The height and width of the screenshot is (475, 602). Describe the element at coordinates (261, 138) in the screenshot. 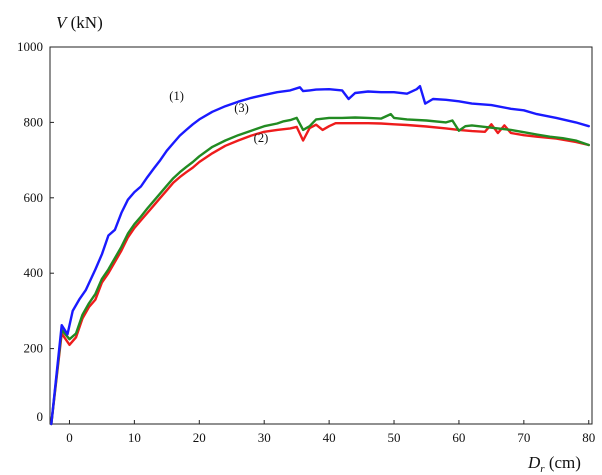

I see `series-label-2: (2)` at that location.